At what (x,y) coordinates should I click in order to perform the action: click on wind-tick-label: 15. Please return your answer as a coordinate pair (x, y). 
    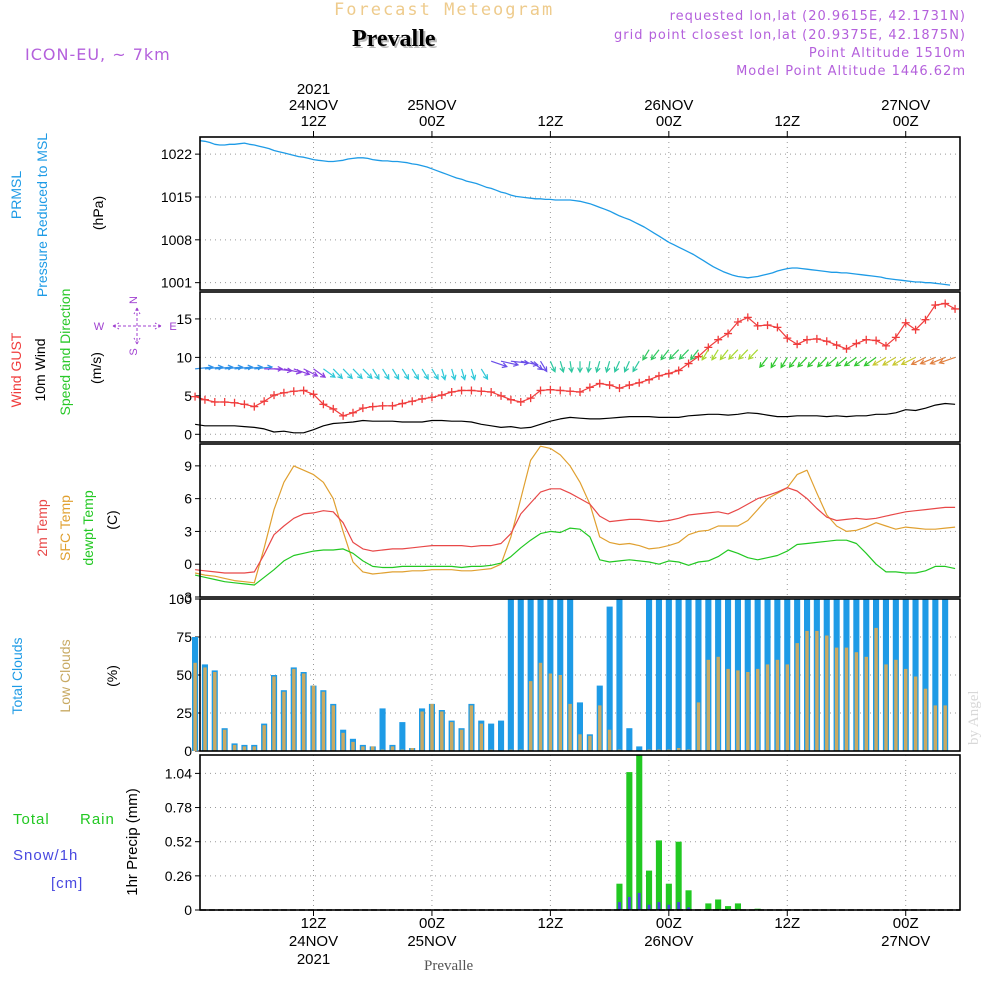
    Looking at the image, I should click on (184, 319).